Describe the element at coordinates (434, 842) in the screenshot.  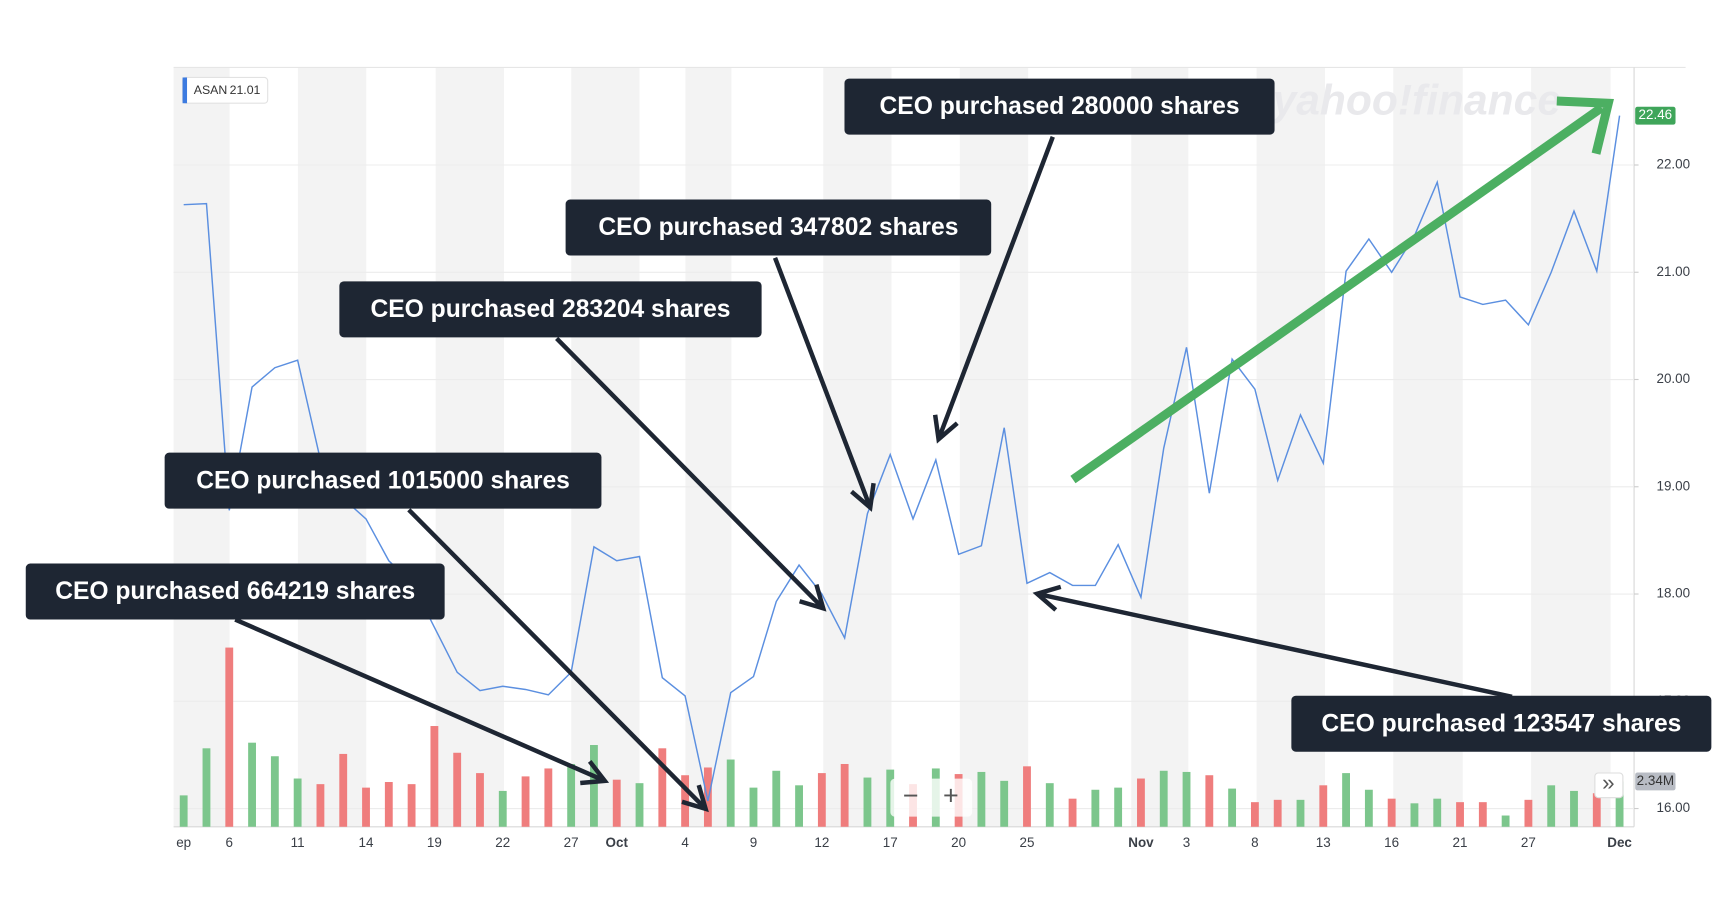
I see `x-tick-label: 19` at that location.